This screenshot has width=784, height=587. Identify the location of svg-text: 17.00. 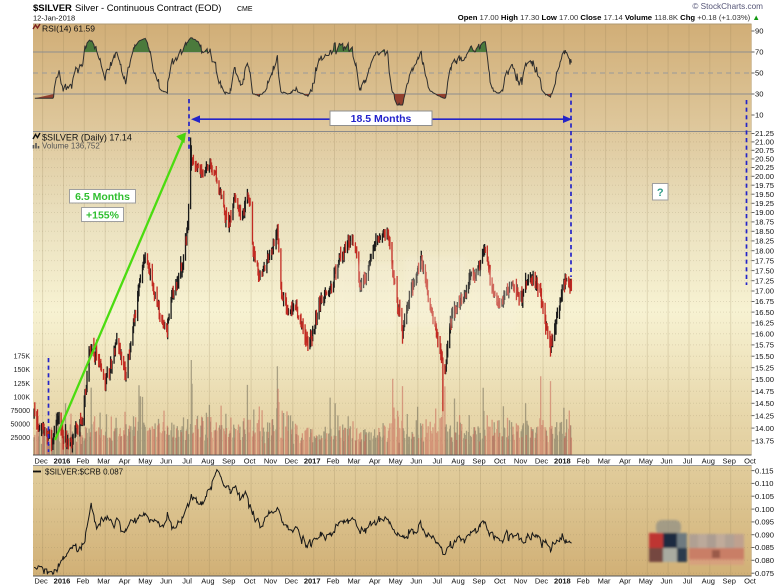
(764, 291).